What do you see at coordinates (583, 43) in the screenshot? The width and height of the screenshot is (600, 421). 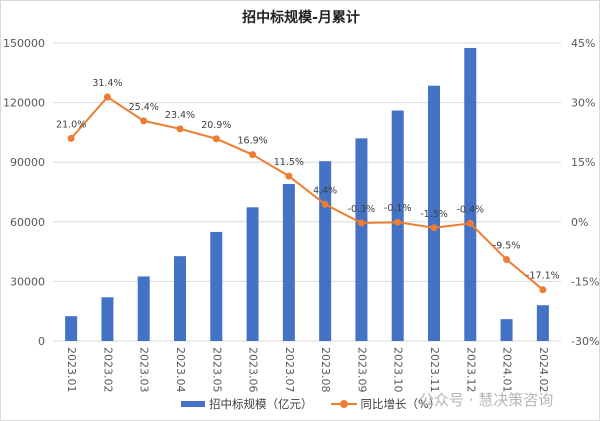 I see `y-right-tick-label: 45%` at bounding box center [583, 43].